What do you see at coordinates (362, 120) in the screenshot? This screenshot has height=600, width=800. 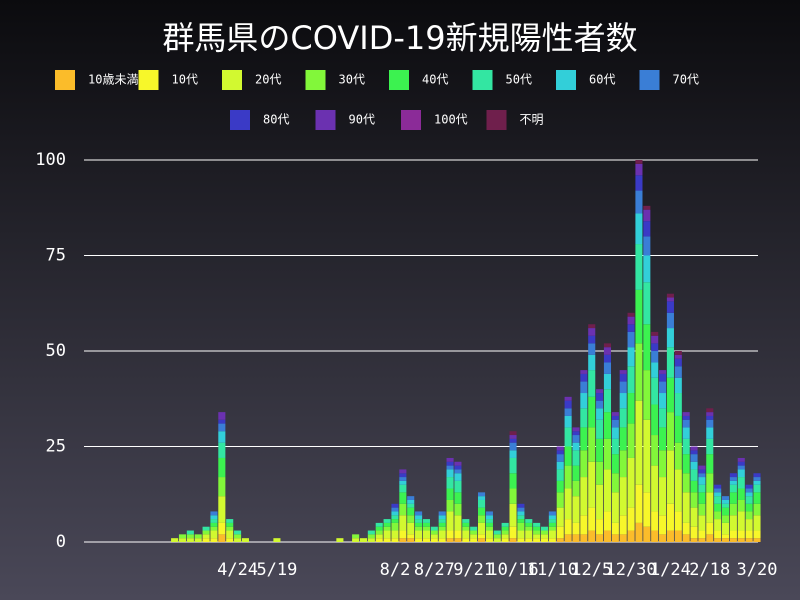 I see `legend-label: 90代` at bounding box center [362, 120].